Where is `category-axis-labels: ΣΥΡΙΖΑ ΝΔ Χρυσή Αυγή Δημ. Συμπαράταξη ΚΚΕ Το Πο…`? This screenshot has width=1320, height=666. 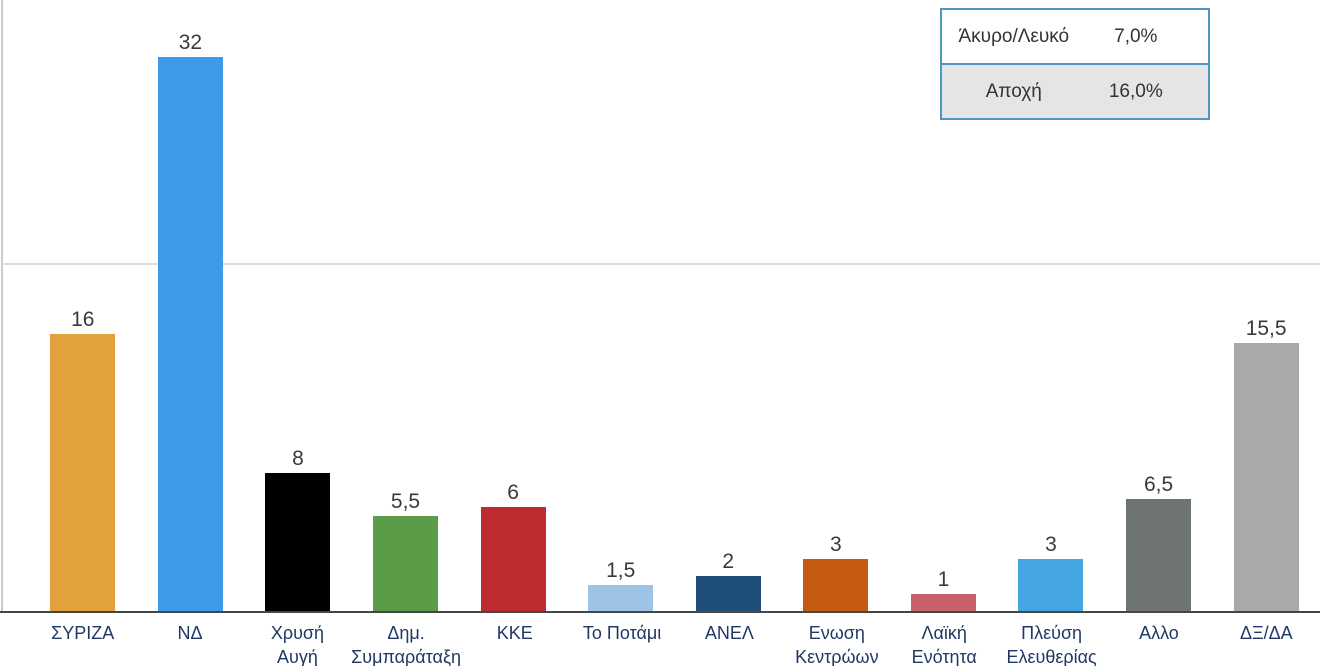
category-axis-labels: ΣΥΡΙΖΑ ΝΔ Χρυσή Αυγή Δημ. Συμπαράταξη ΚΚΕ Το Πο… is located at coordinates (674, 643).